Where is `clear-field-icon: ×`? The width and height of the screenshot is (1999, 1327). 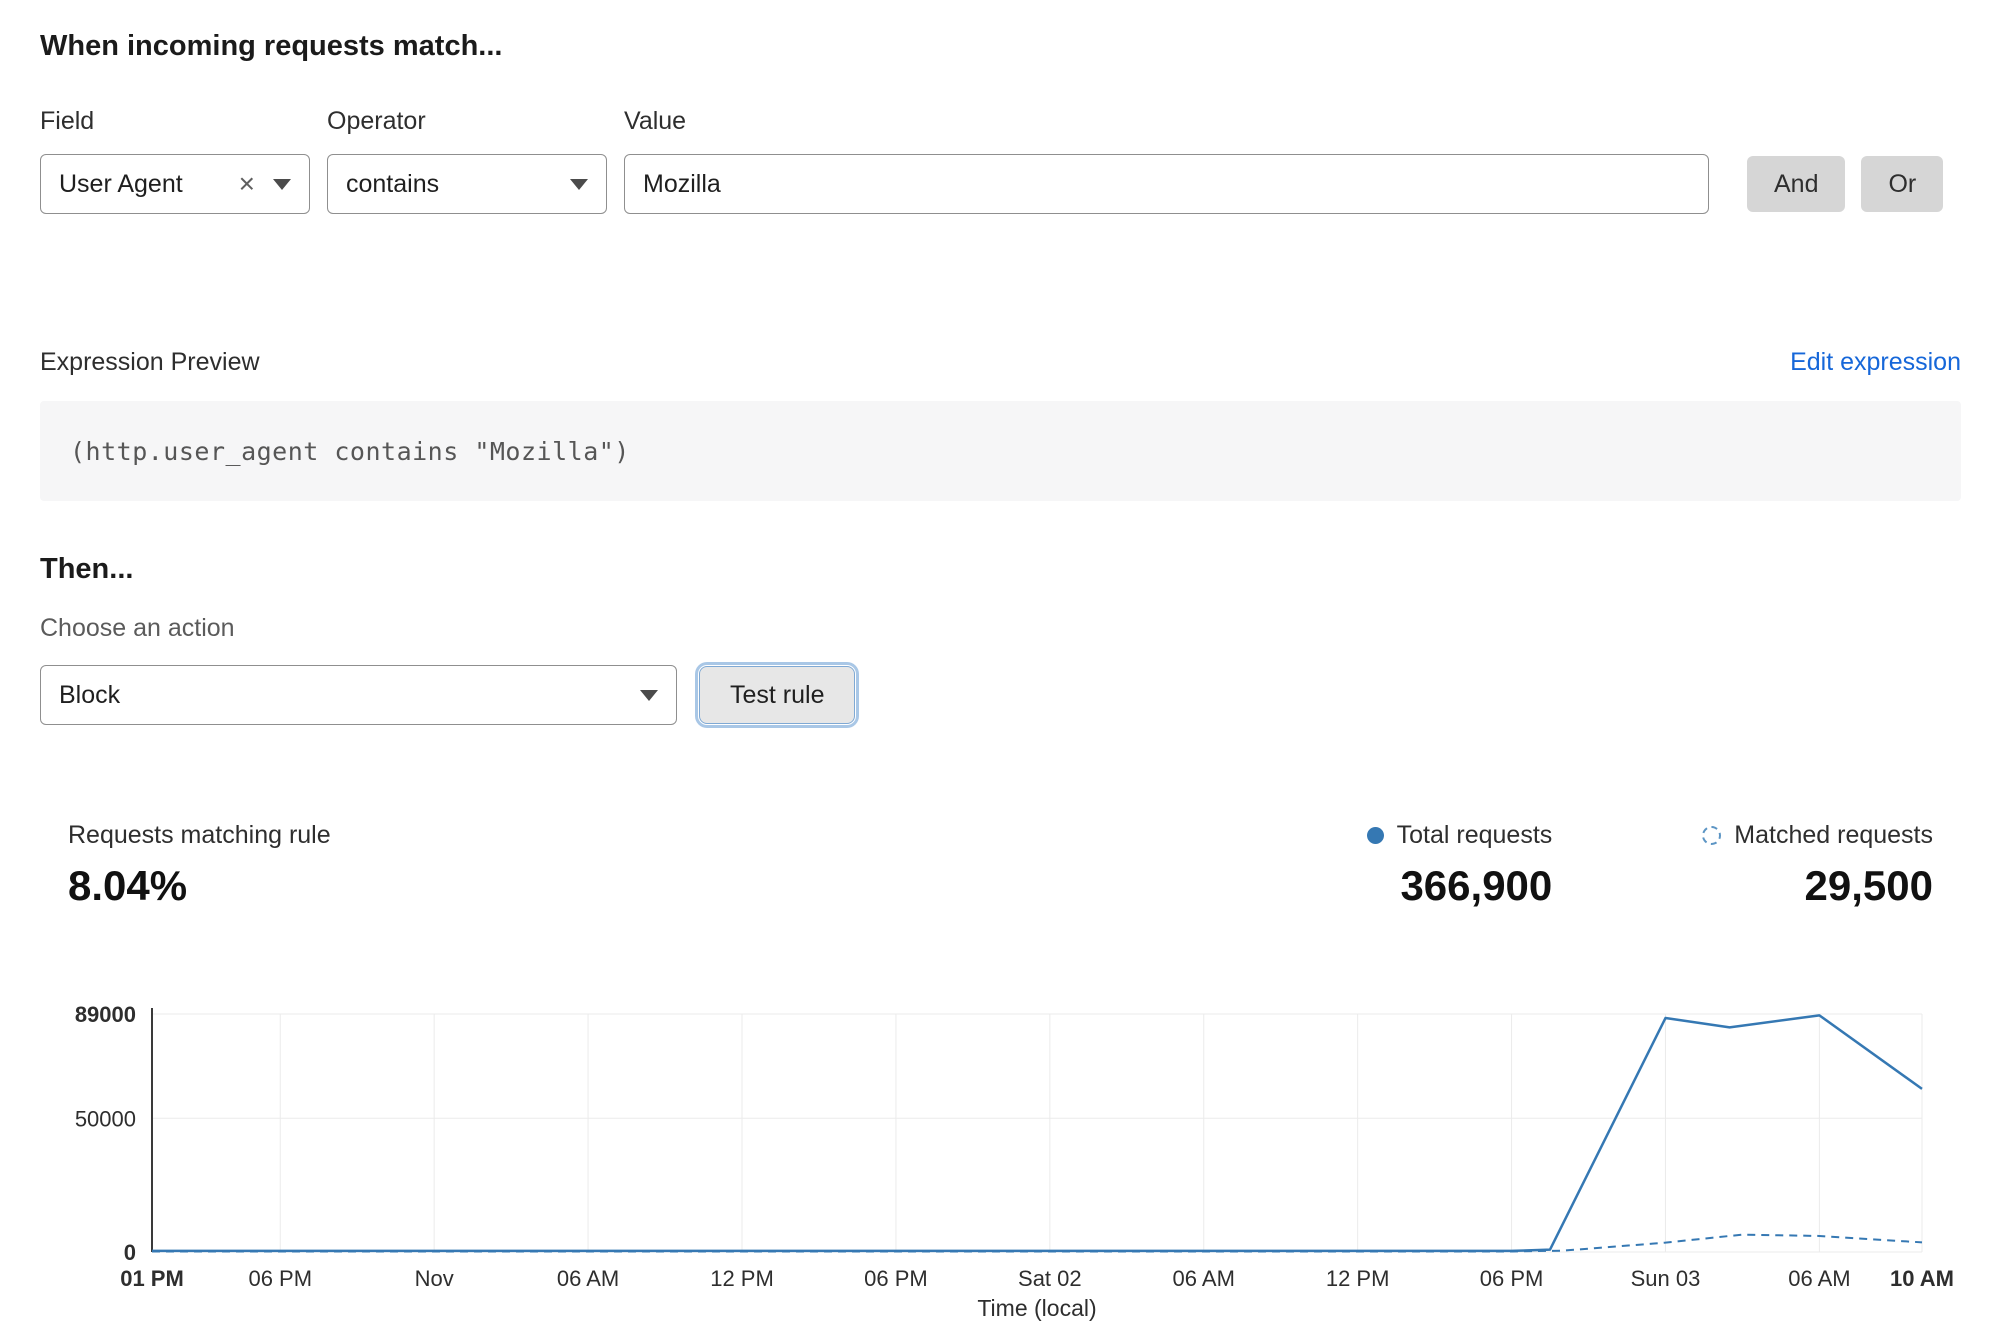 clear-field-icon: × is located at coordinates (246, 183).